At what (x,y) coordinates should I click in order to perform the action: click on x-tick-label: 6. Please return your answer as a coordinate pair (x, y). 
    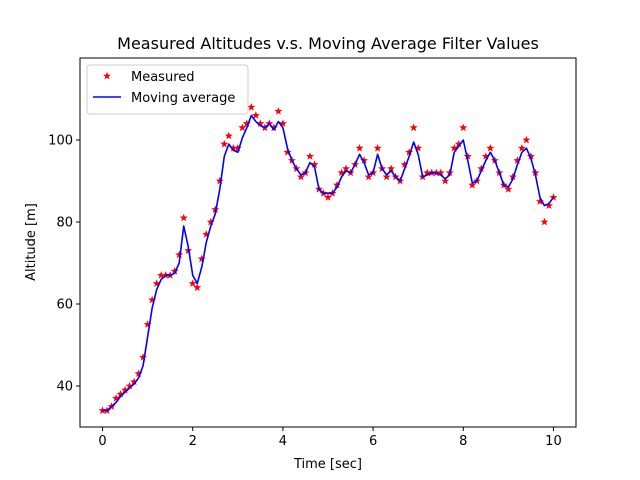
    Looking at the image, I should click on (373, 441).